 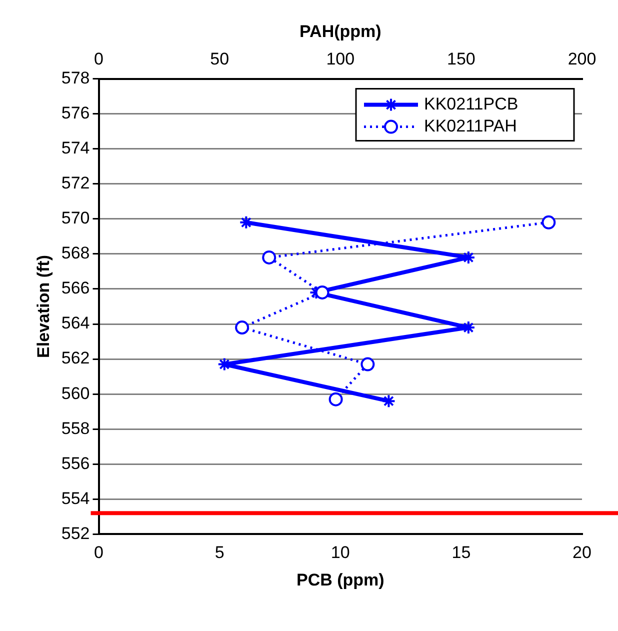 What do you see at coordinates (461, 552) in the screenshot?
I see `x-tick-label: 15` at bounding box center [461, 552].